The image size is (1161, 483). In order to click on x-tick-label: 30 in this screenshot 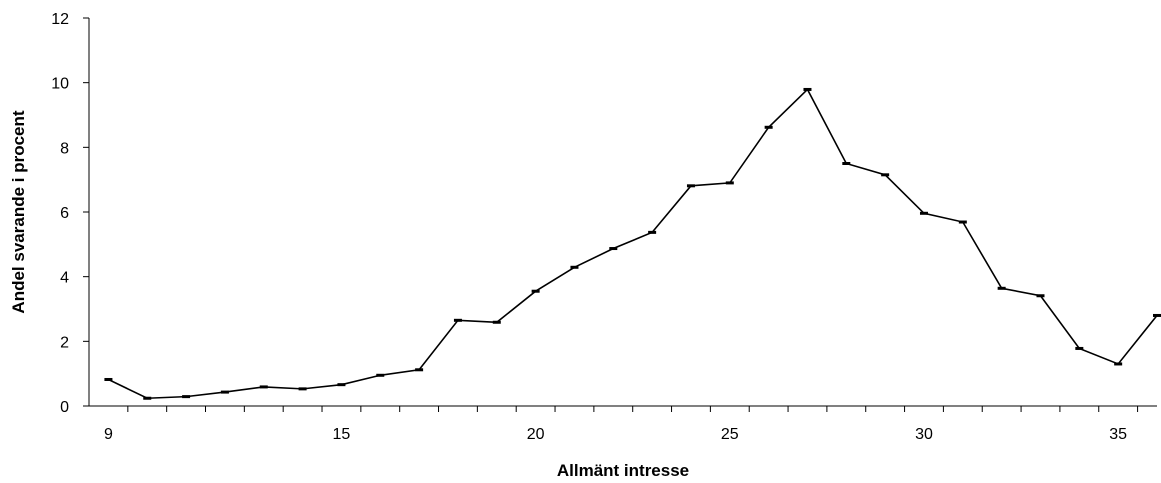, I will do `click(924, 434)`.